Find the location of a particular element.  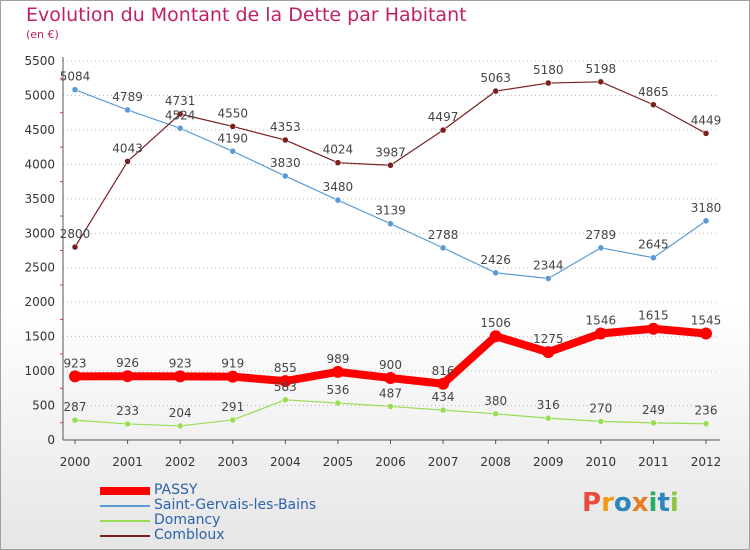

y-tick-label: 500 is located at coordinates (43, 406).